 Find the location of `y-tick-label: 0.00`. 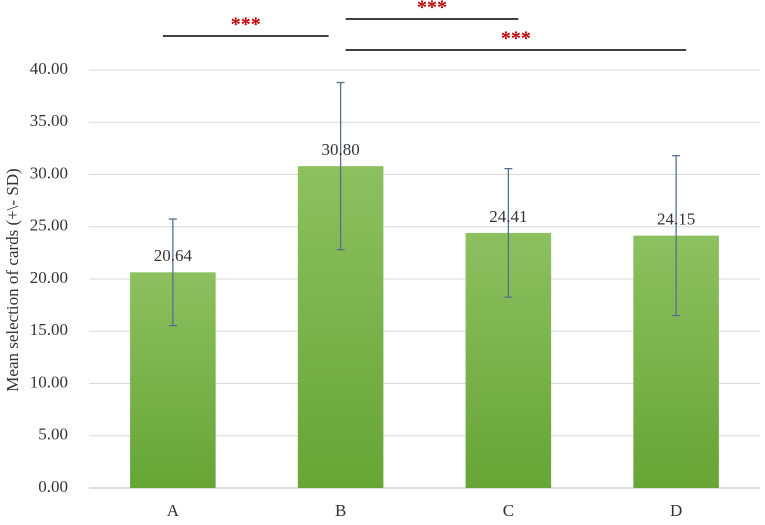

y-tick-label: 0.00 is located at coordinates (53, 486).